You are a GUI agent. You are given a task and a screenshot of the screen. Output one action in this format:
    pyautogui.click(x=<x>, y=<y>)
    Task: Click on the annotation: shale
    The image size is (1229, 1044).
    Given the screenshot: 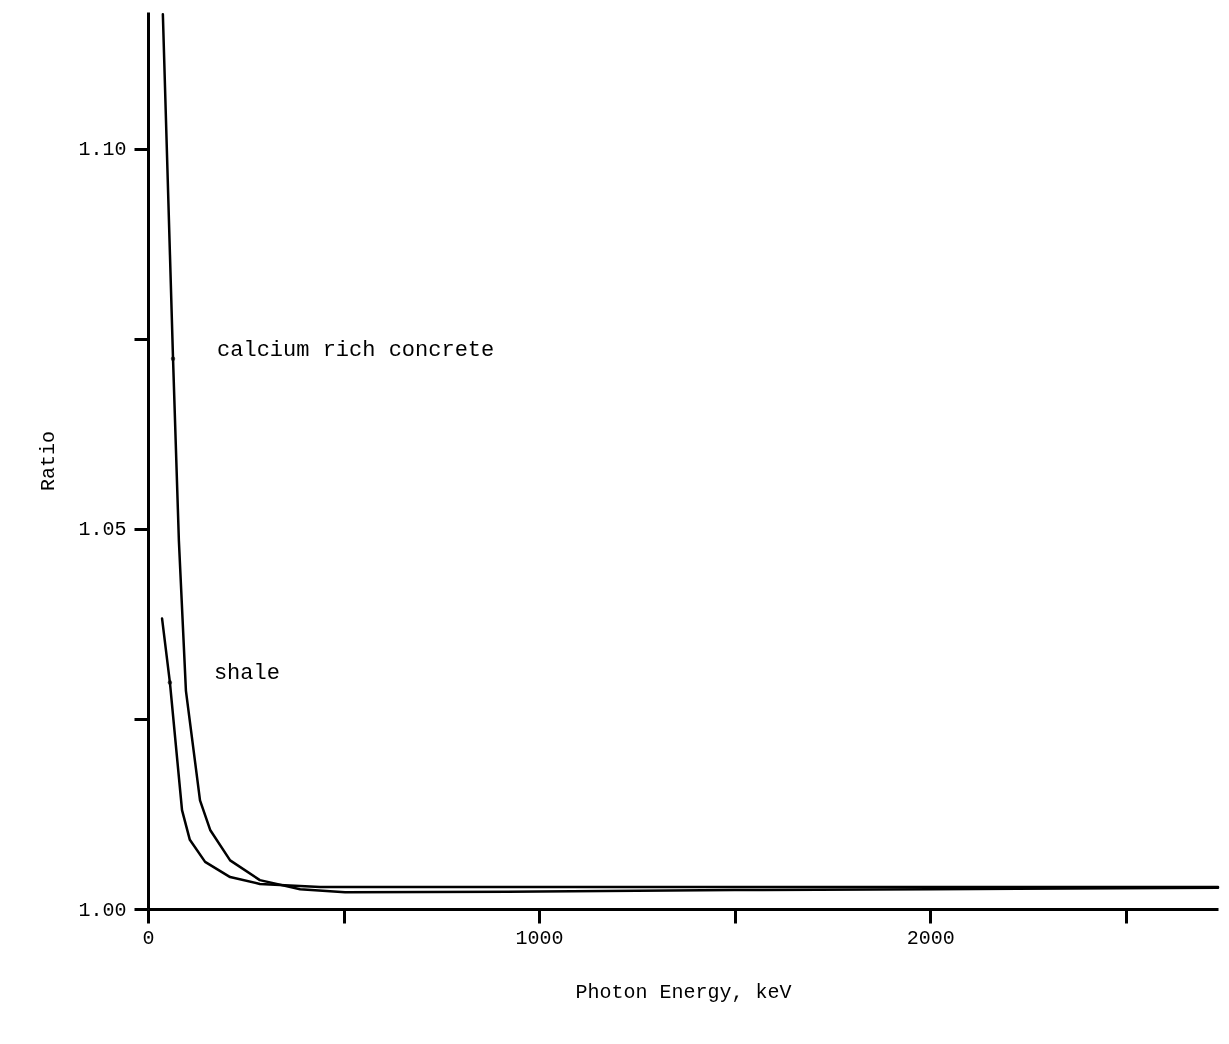 What is the action you would take?
    pyautogui.click(x=246, y=674)
    